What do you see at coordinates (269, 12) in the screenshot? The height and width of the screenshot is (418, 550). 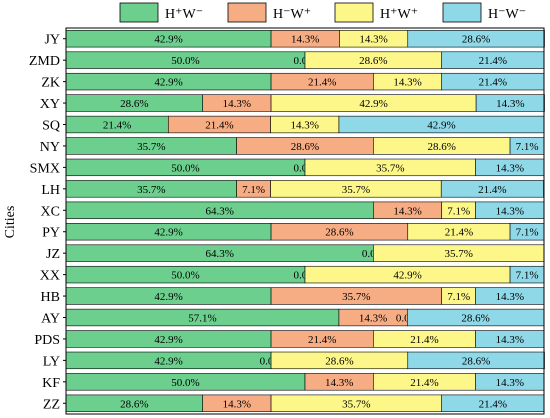 I see `legend-item: H⁻W⁺` at bounding box center [269, 12].